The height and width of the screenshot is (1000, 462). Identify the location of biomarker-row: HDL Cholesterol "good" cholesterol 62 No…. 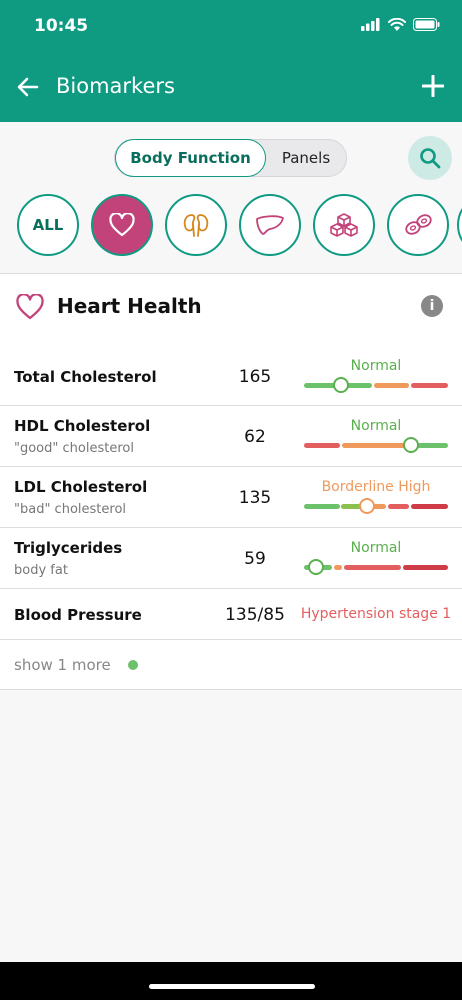
(231, 436).